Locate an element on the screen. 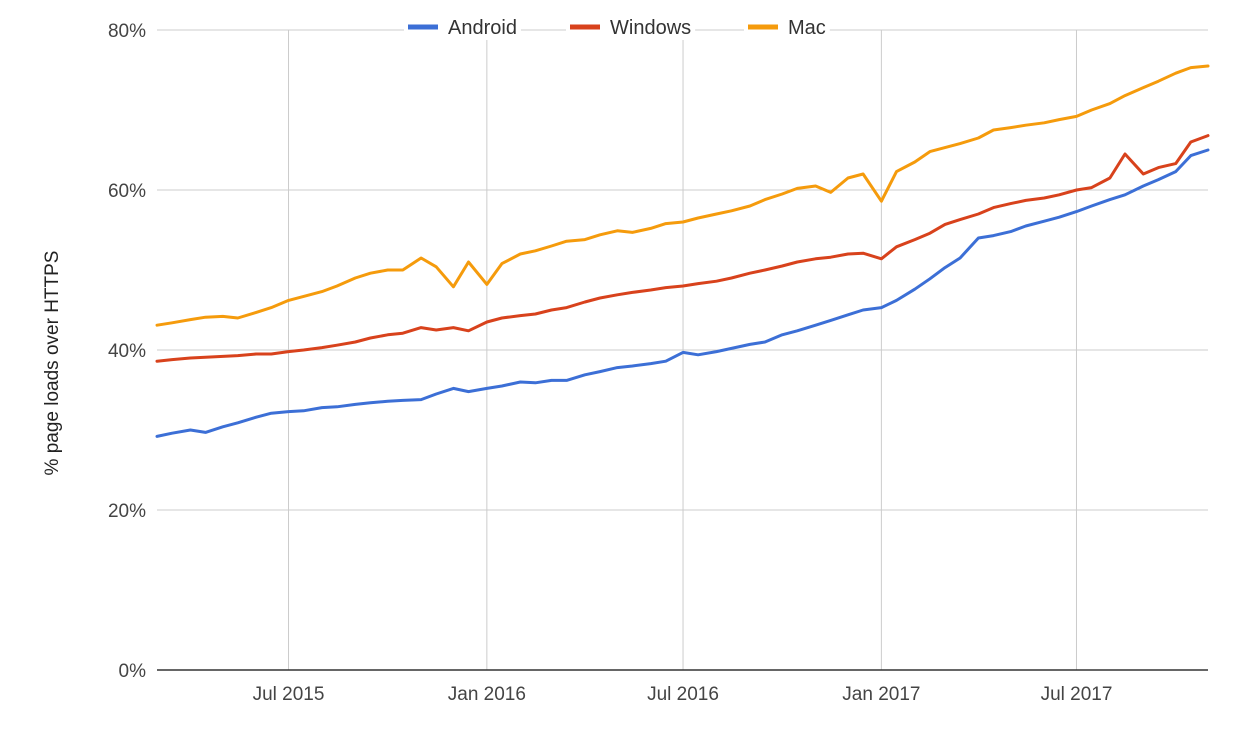 Image resolution: width=1250 pixels, height=732 pixels. x-axis-ticks: Jul 2015 Jan 2016 Jul 2016 Jan 2017 Jul 2017 is located at coordinates (683, 694).